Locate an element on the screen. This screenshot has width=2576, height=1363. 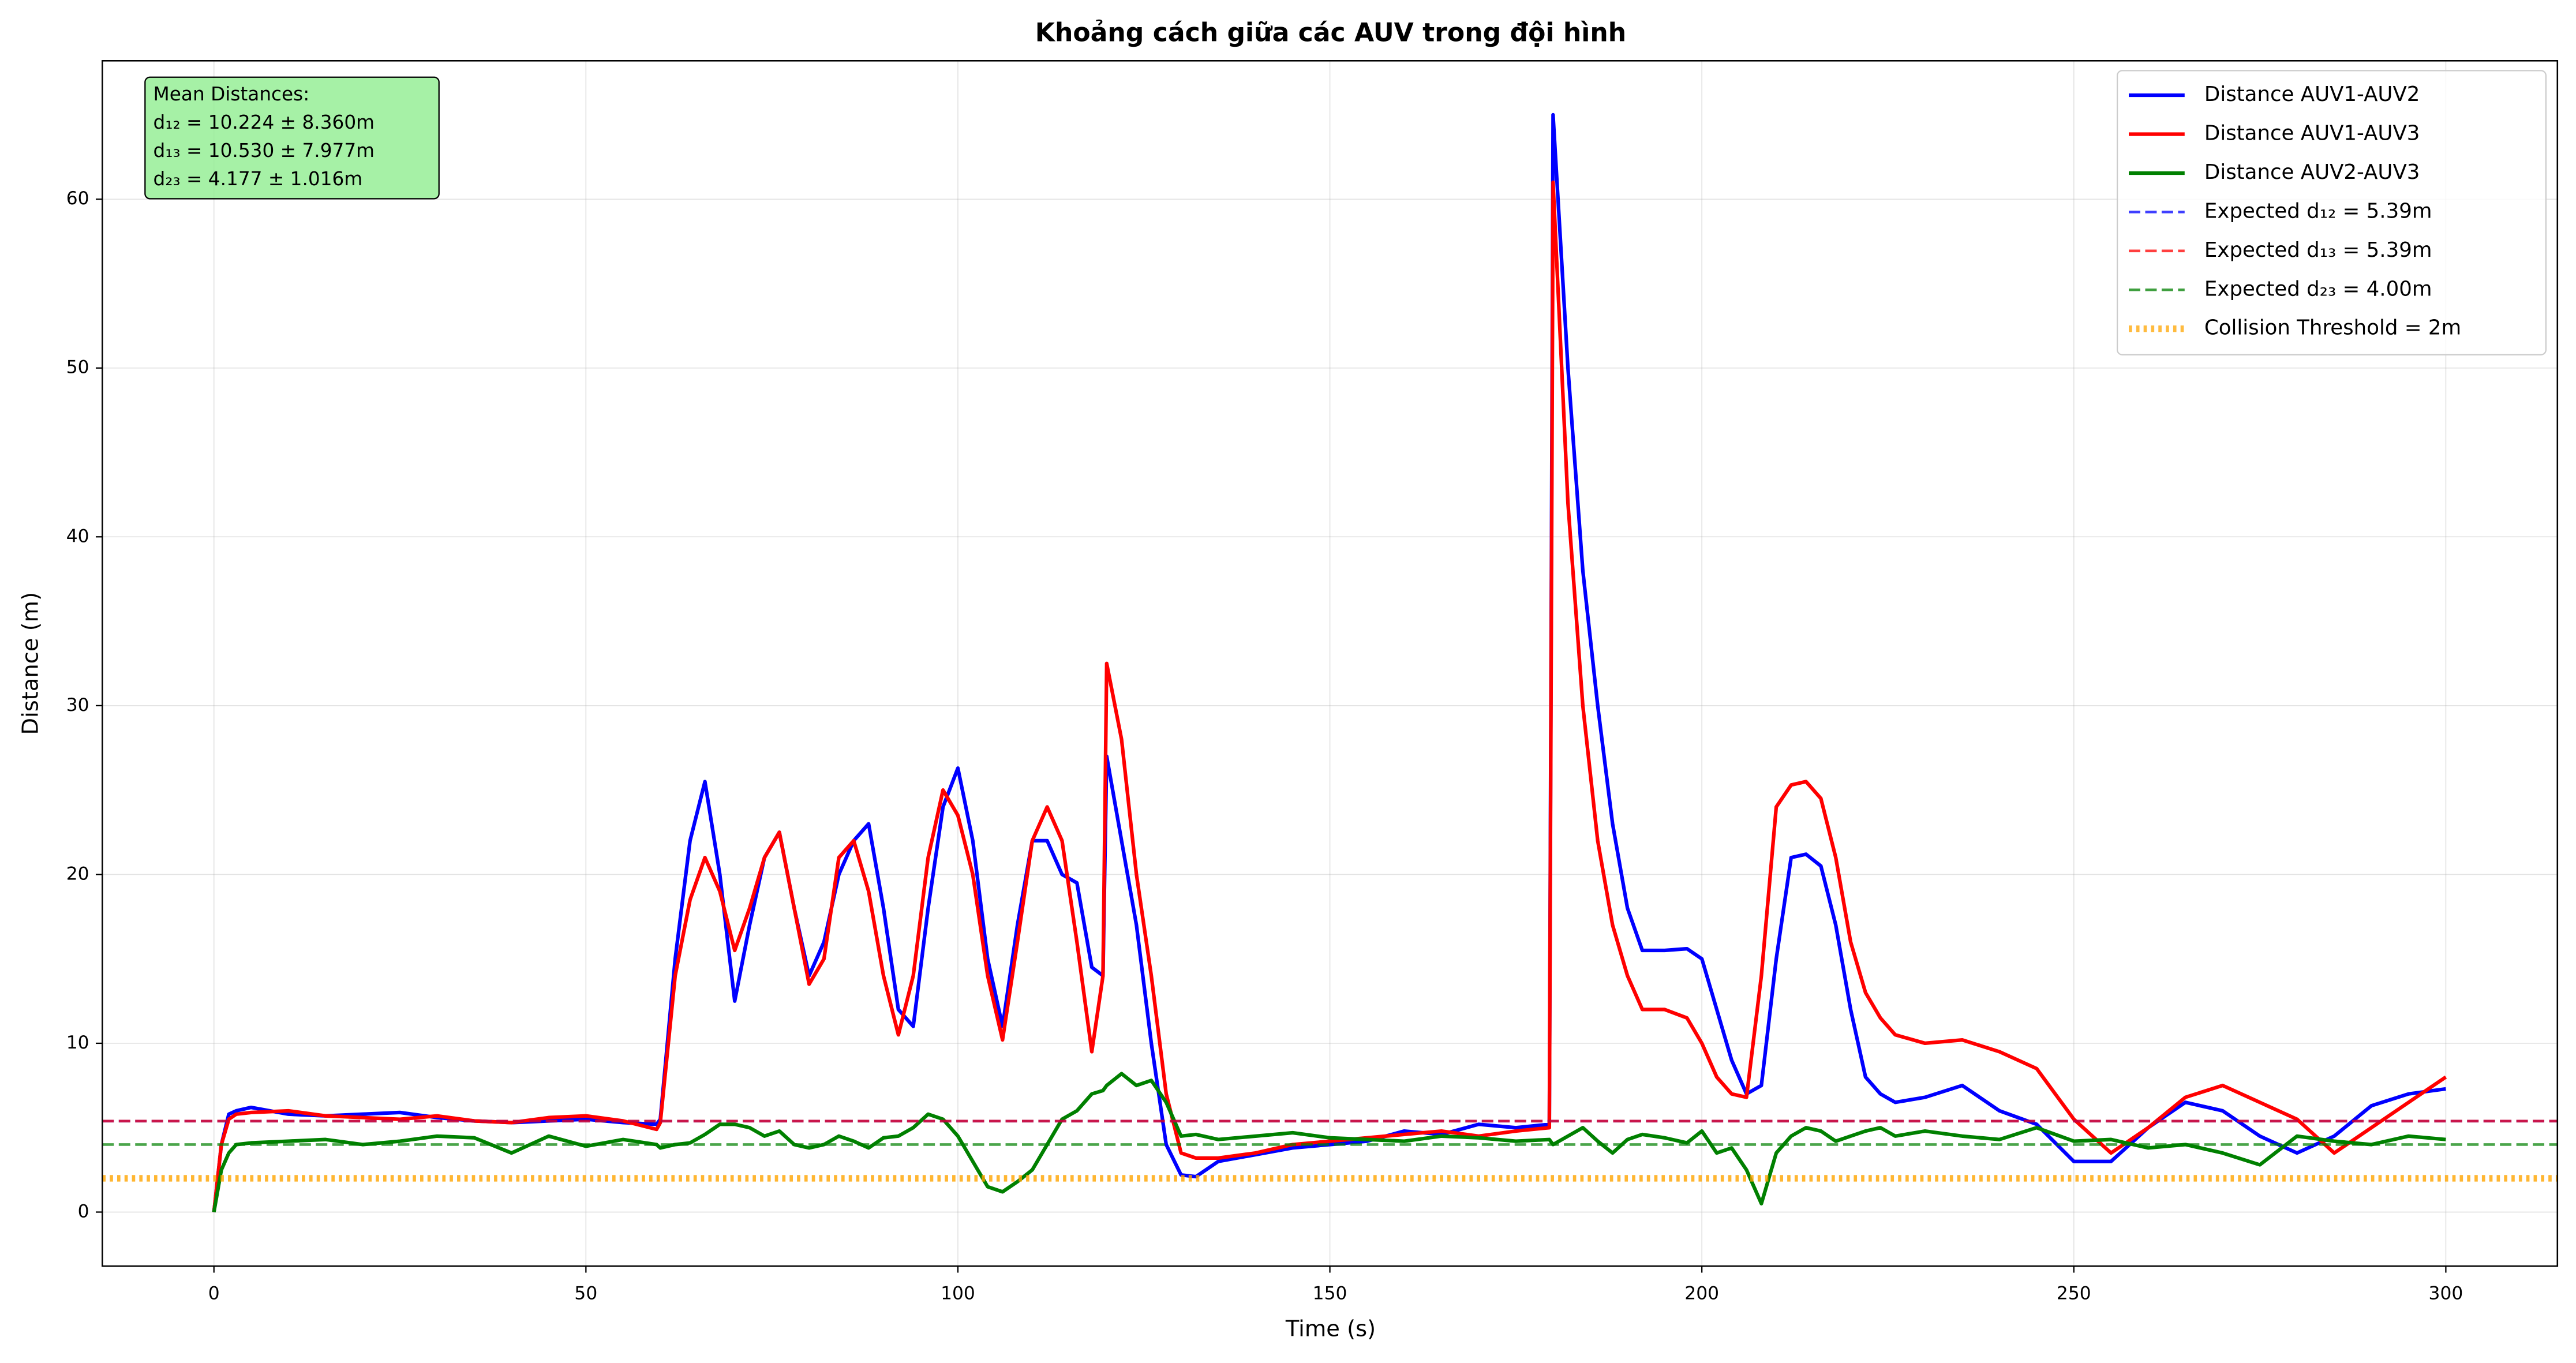
chart-title: Khoảng cách giữa các AUV trong đội hình is located at coordinates (1330, 33).